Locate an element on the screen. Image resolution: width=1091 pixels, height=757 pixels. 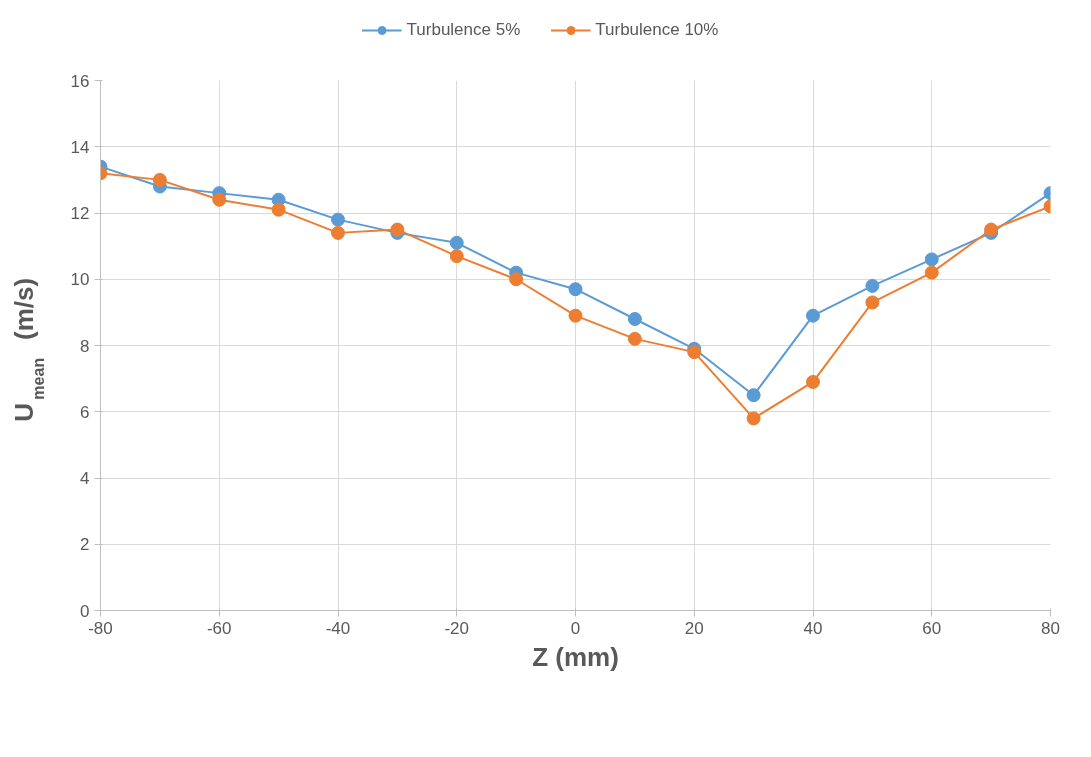
y-tick-label: 10 is located at coordinates (80, 280).